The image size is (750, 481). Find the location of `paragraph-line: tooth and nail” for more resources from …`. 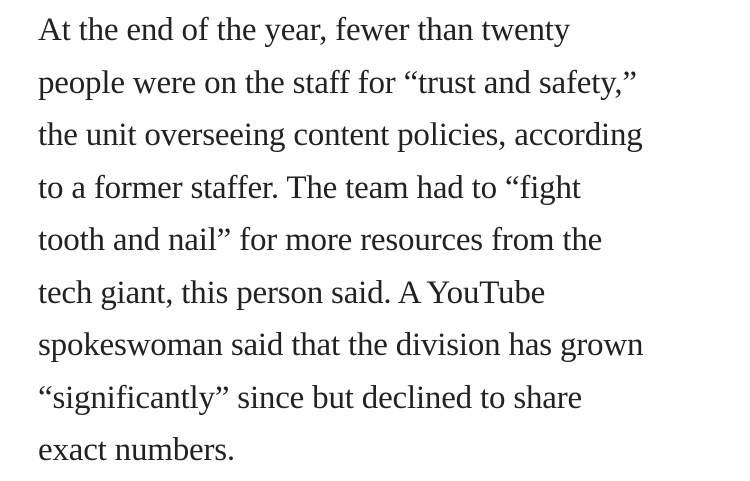

paragraph-line: tooth and nail” for more resources from … is located at coordinates (320, 240).